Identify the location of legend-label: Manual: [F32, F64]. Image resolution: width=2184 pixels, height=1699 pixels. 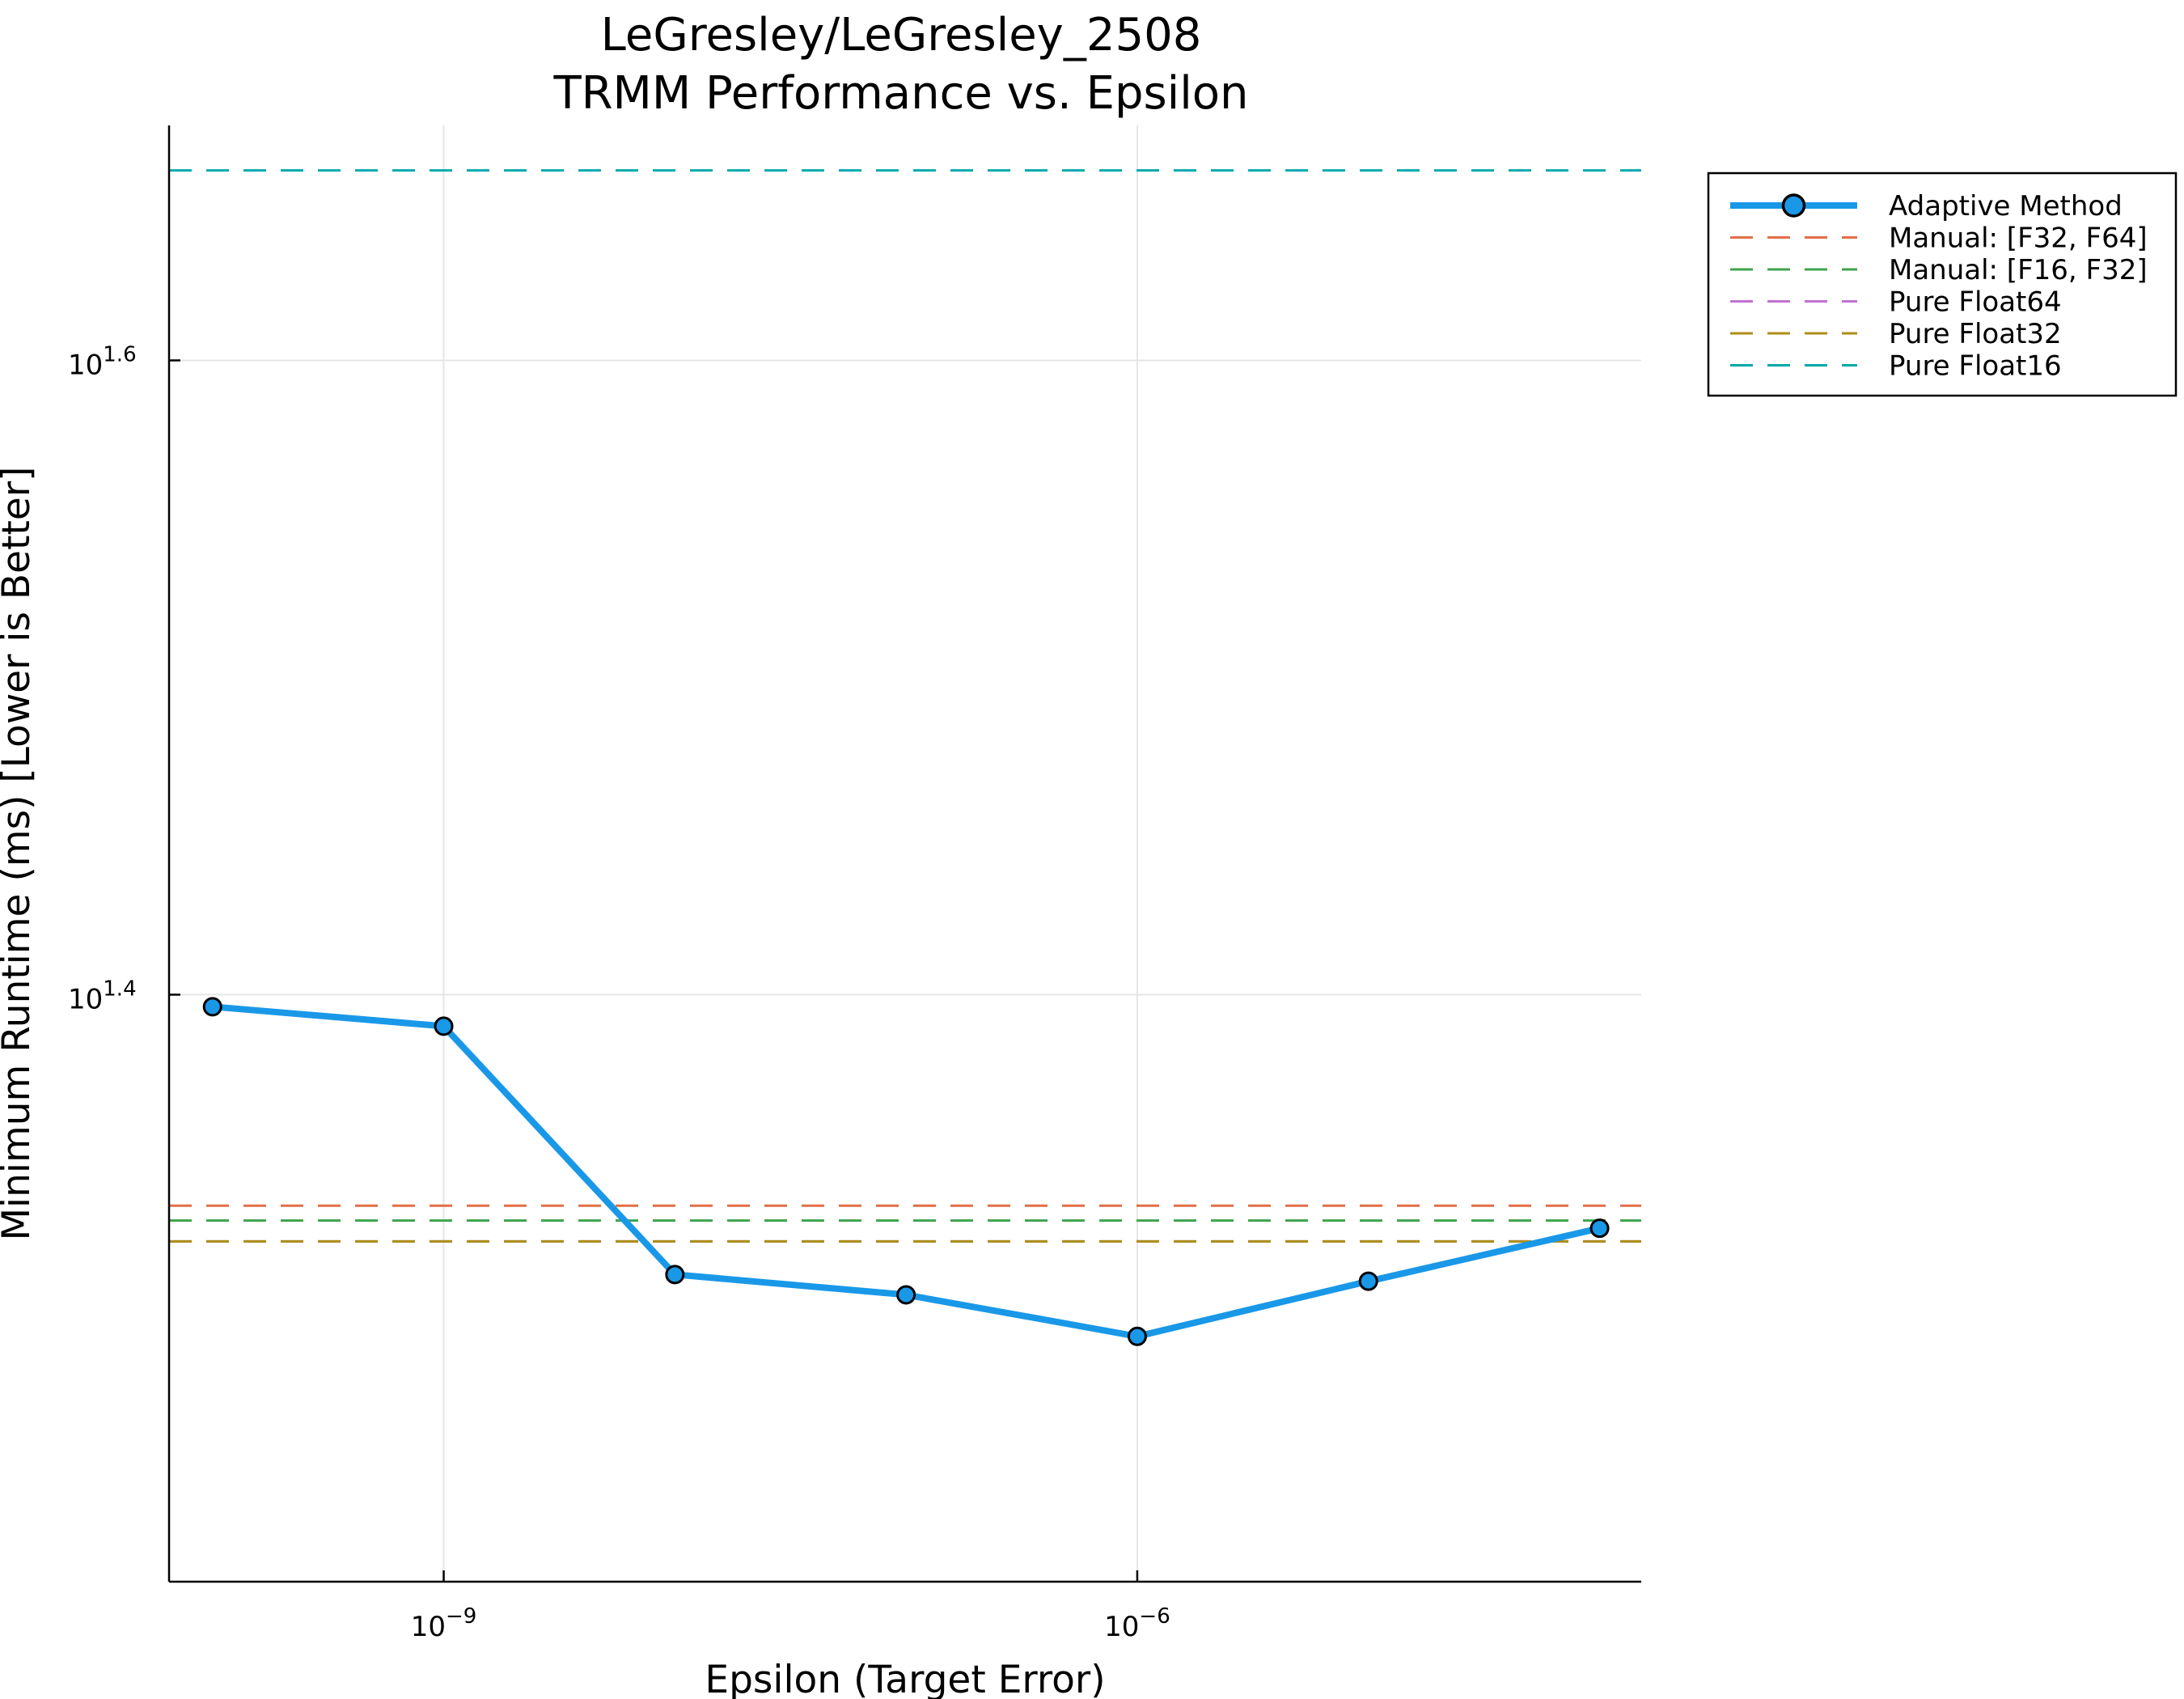
(2018, 238).